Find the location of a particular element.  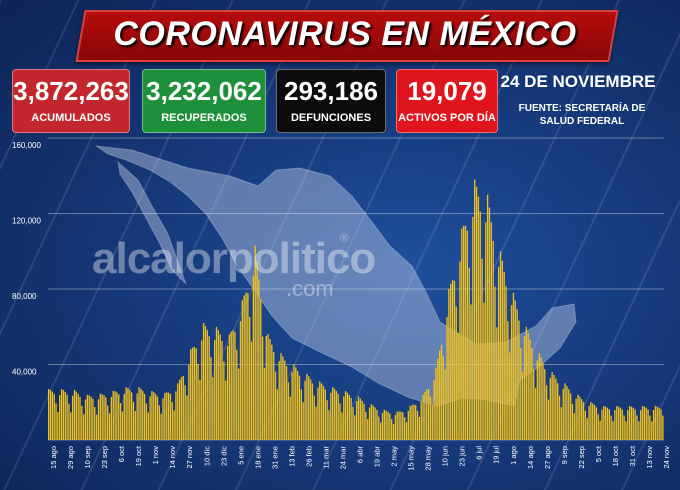

x-tick-label: 14 ago is located at coordinates (530, 457).